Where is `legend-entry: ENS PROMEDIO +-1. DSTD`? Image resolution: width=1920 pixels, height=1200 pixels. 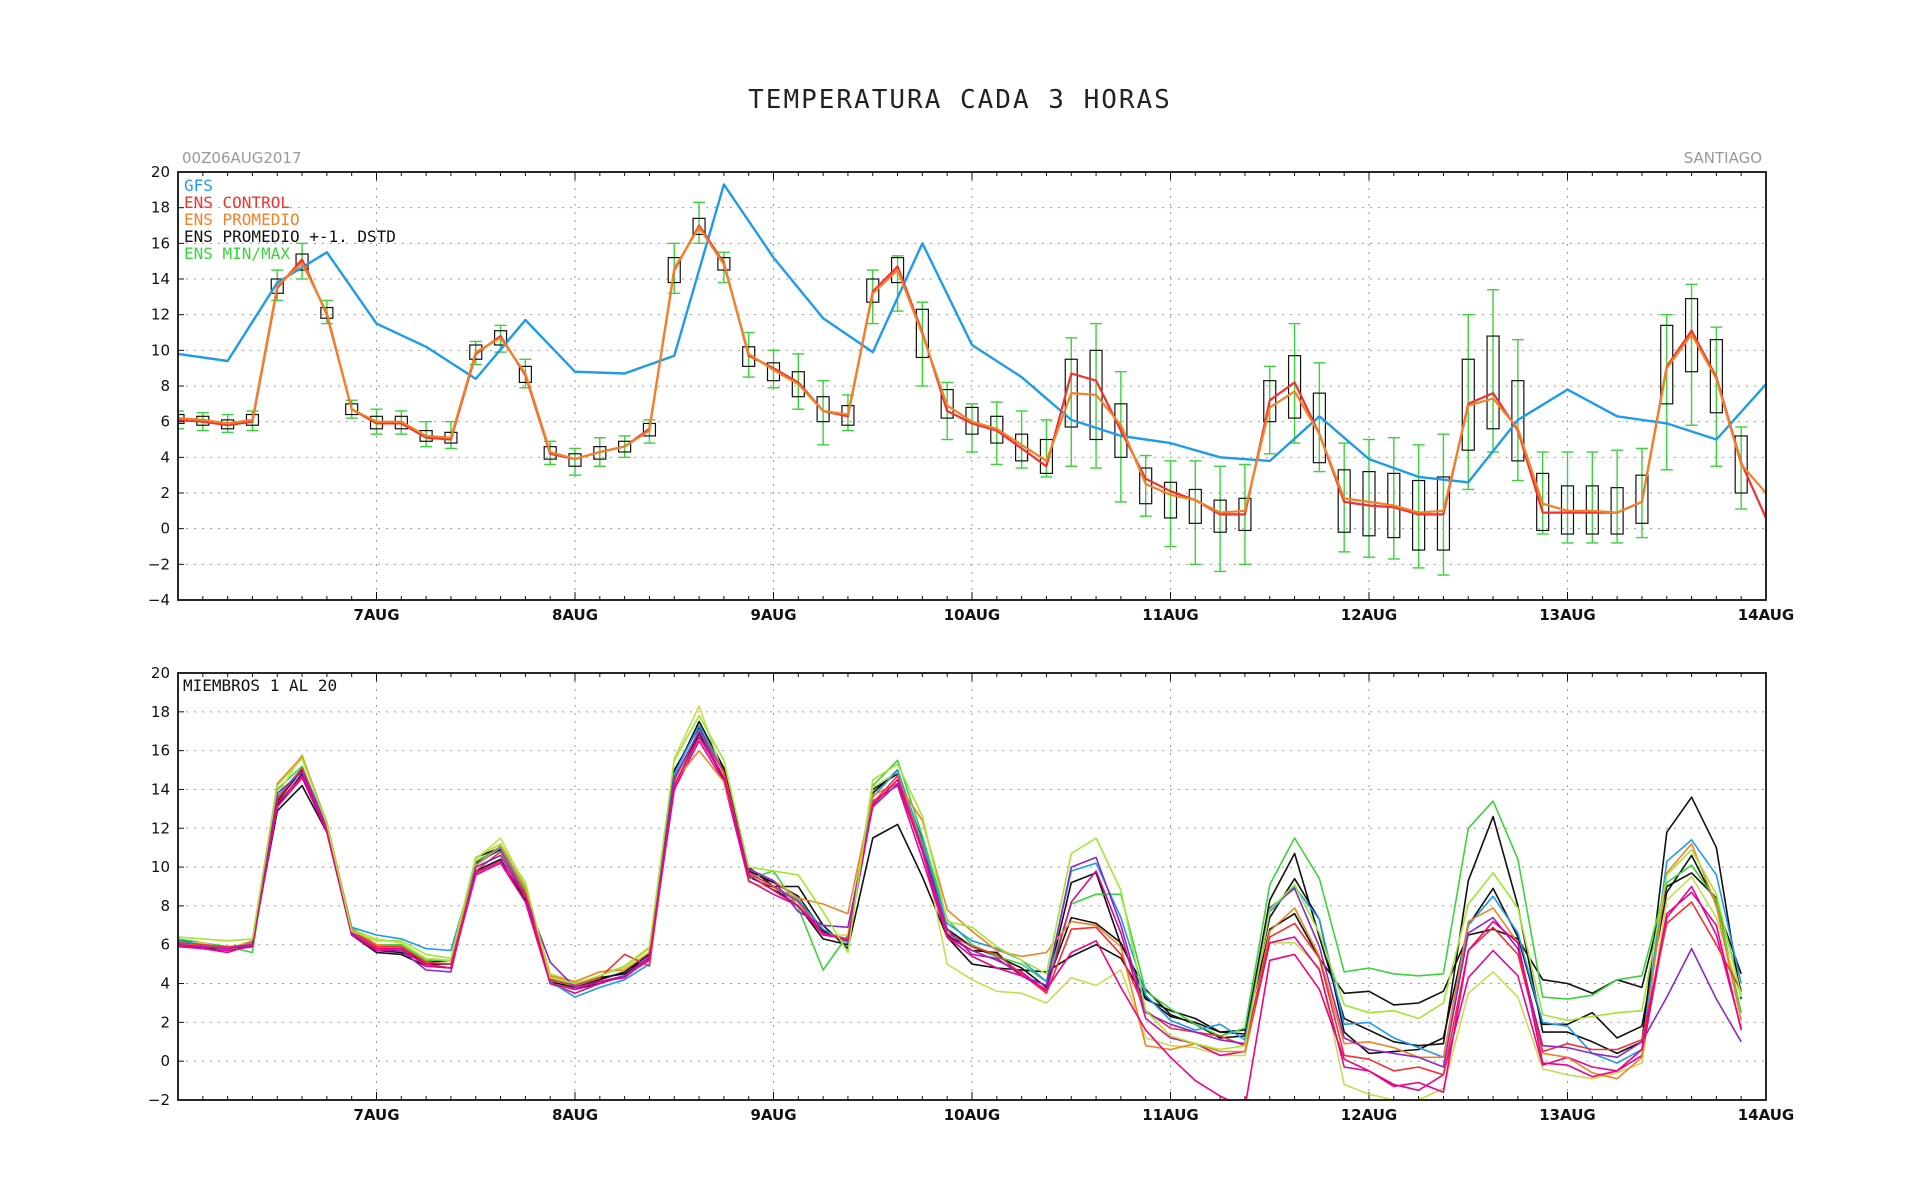 legend-entry: ENS PROMEDIO +-1. DSTD is located at coordinates (290, 236).